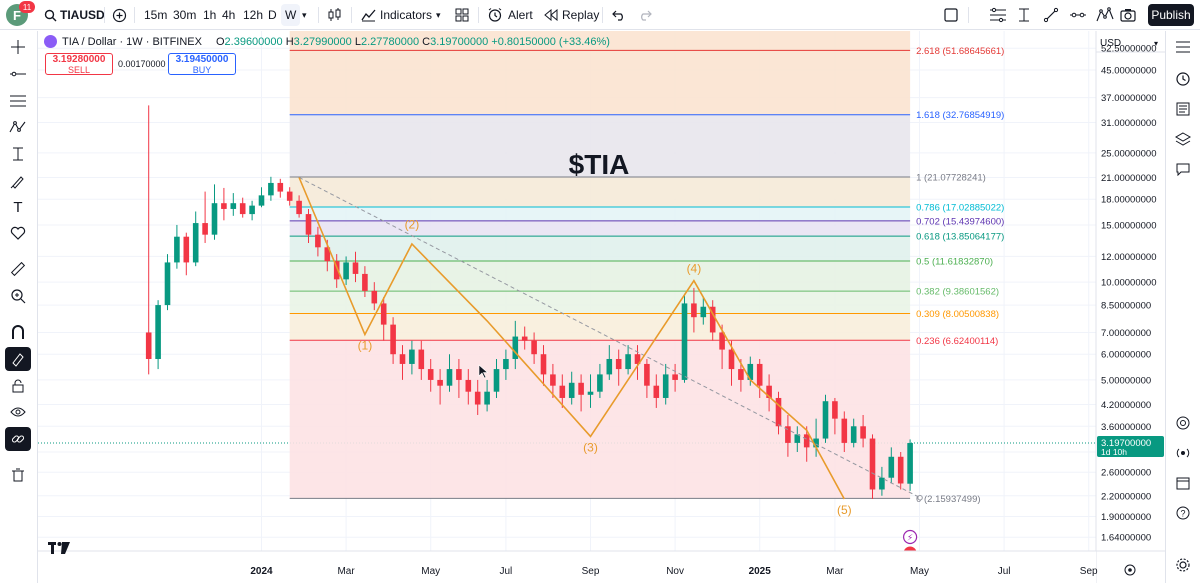  What do you see at coordinates (957, 292) in the screenshot?
I see `fib-level-label: 0.382 (9.38601562)` at bounding box center [957, 292].